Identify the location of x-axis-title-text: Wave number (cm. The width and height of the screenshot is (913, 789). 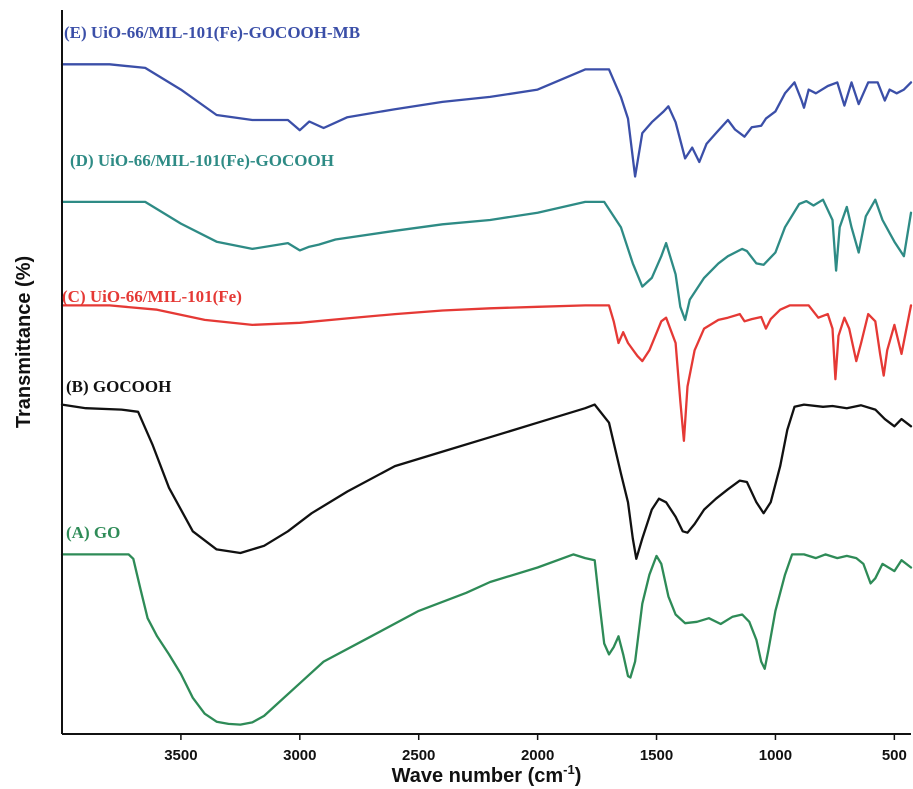
(478, 776).